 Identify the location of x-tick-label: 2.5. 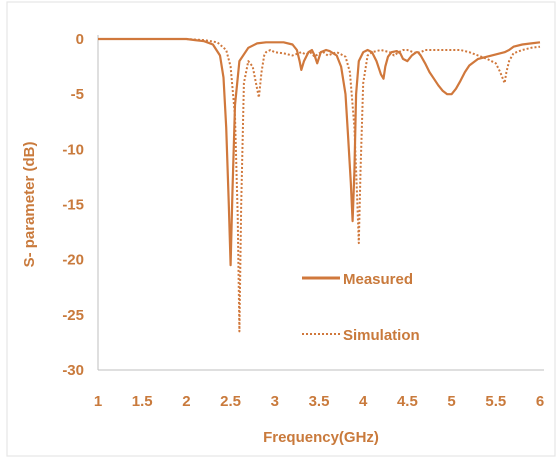
(230, 401).